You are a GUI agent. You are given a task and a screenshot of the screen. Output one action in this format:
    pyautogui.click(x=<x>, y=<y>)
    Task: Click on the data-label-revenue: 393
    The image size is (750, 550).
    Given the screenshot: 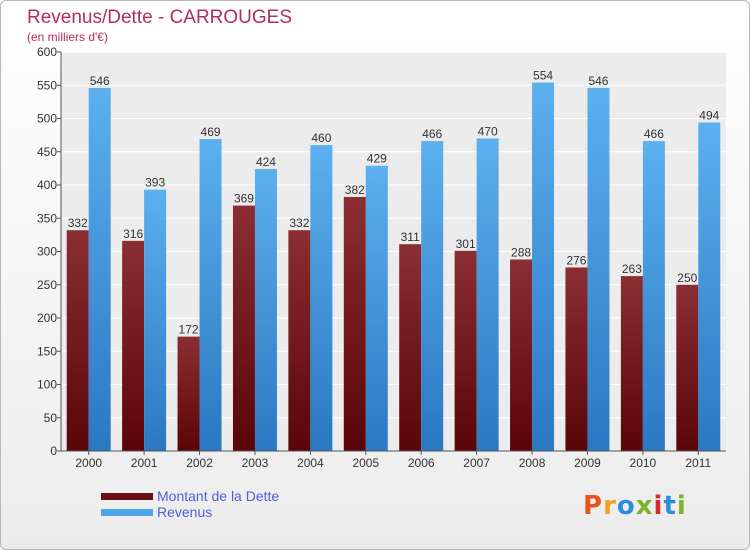 What is the action you would take?
    pyautogui.click(x=155, y=183)
    